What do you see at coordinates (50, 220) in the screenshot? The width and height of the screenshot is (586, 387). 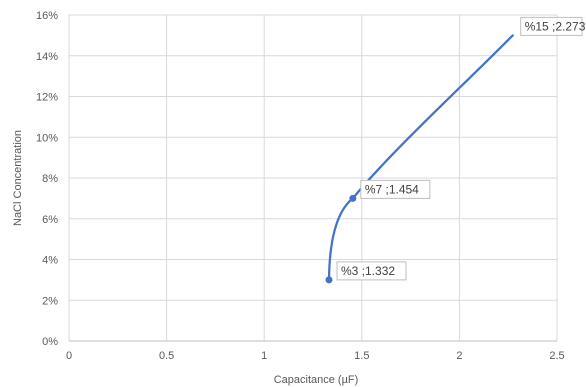 I see `y-tick-label: 6%` at bounding box center [50, 220].